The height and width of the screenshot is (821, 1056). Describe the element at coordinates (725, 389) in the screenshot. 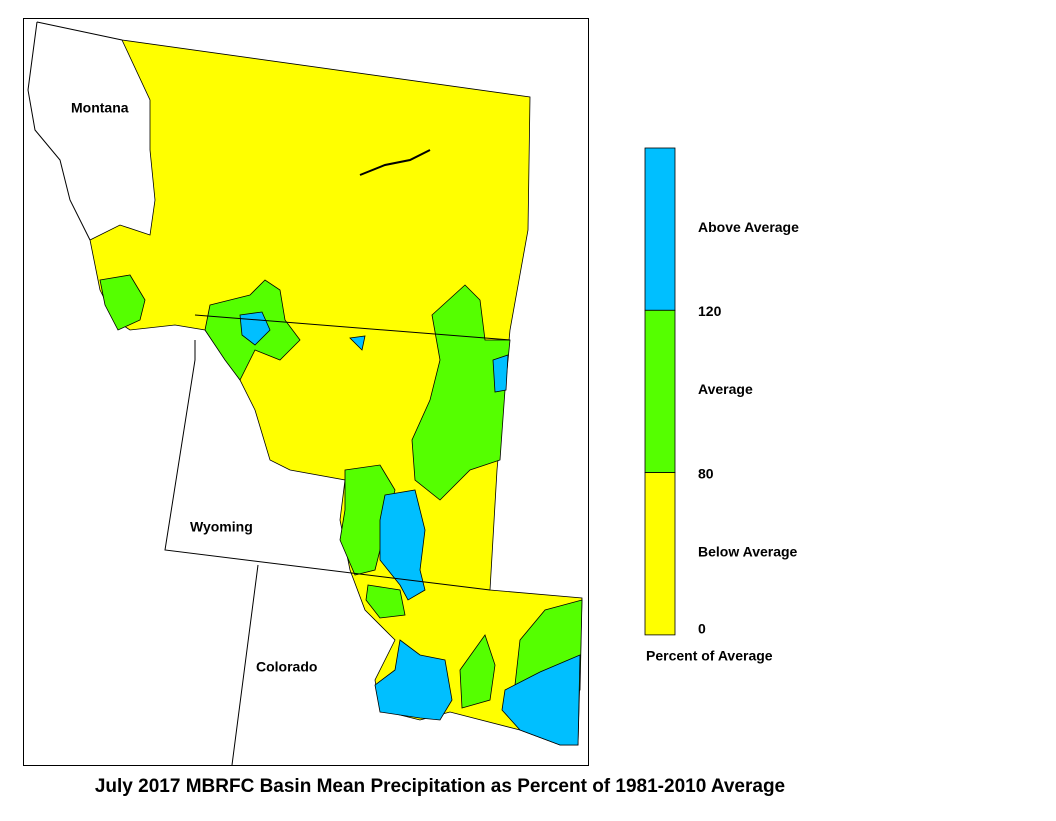

I see `legend-label: Average` at that location.